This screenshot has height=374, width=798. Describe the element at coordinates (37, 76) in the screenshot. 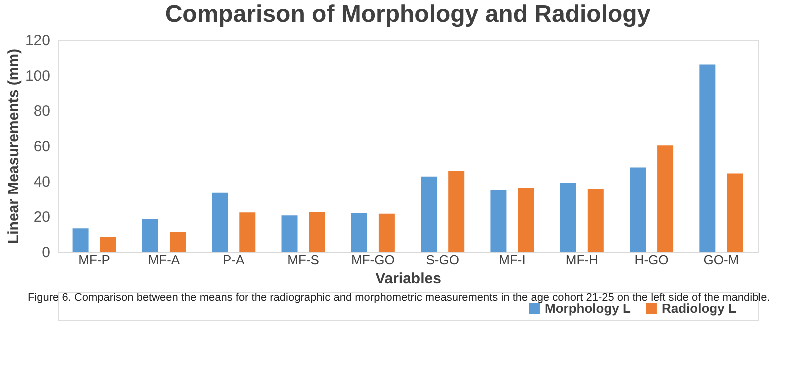

I see `y-tick-label: 100` at that location.